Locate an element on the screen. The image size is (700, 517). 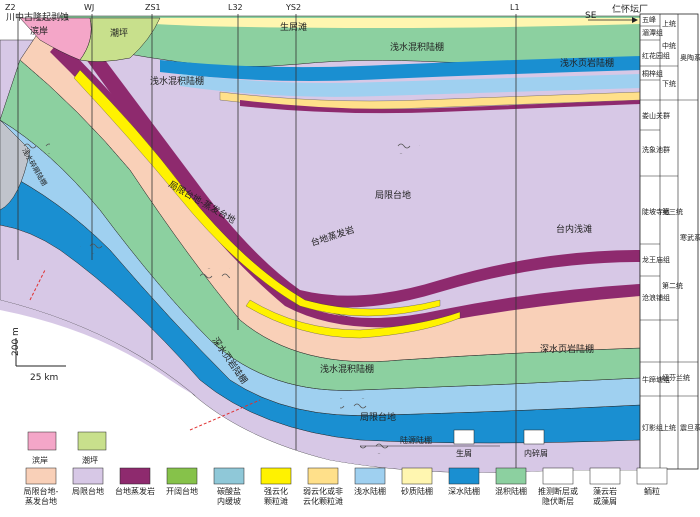
fault-line-mid is located at coordinates (225, 415).